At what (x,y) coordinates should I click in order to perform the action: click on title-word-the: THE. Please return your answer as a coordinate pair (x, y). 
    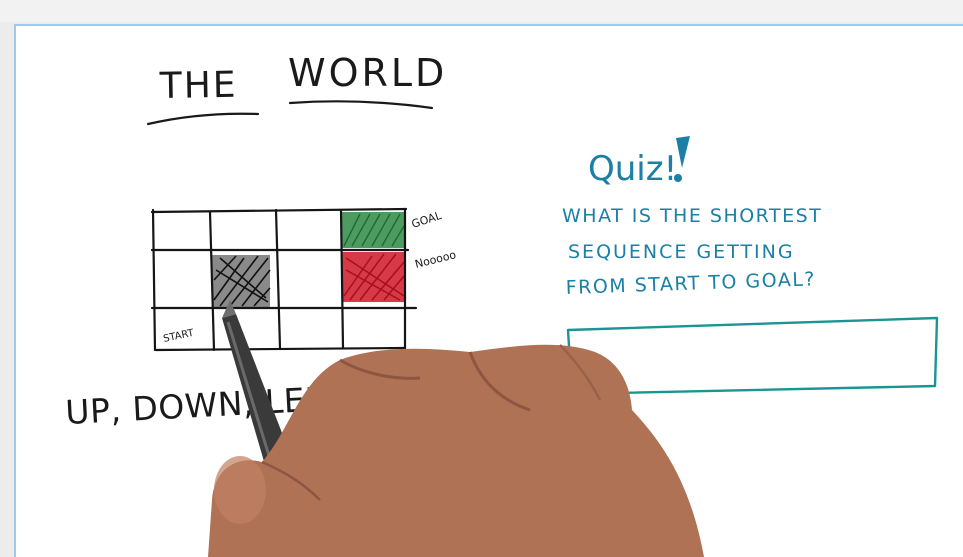
    Looking at the image, I should click on (198, 86).